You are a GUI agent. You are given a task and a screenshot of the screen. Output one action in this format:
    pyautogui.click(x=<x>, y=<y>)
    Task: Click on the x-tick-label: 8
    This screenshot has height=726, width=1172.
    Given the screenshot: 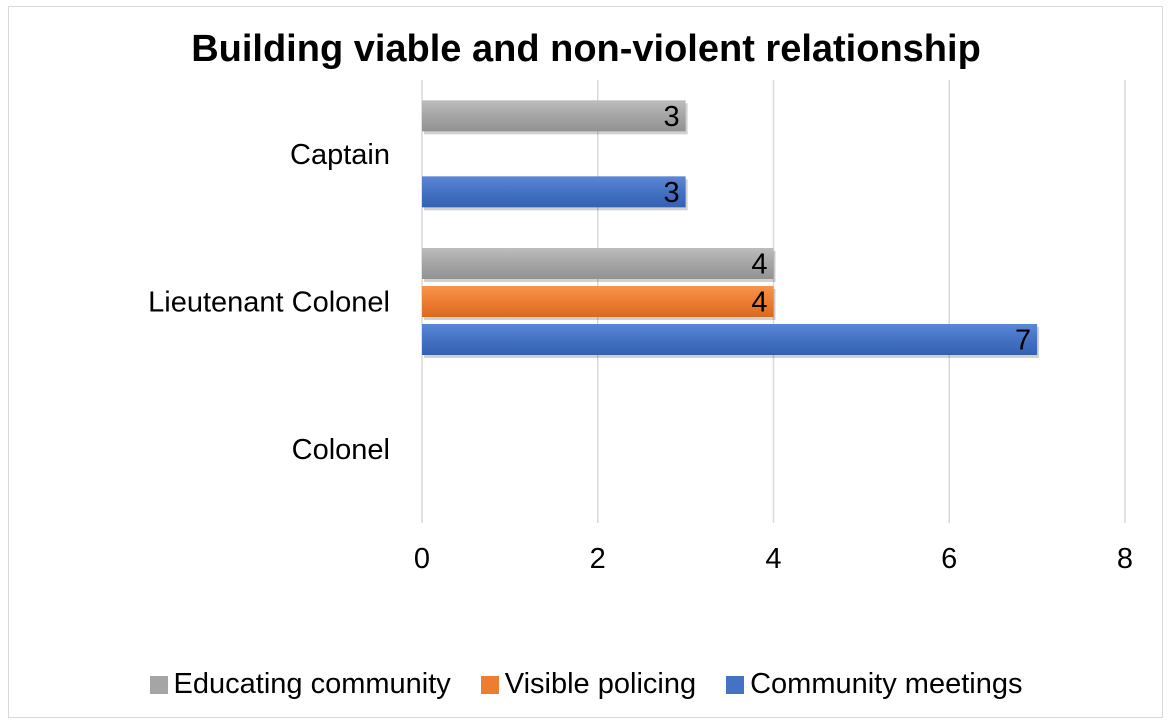 What is the action you would take?
    pyautogui.click(x=1125, y=559)
    